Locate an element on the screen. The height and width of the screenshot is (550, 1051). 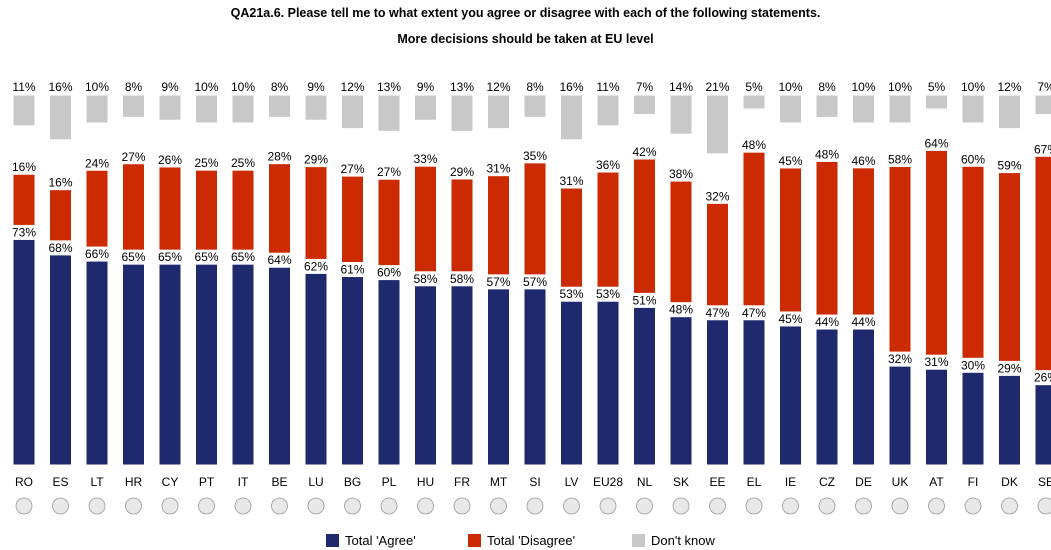
value-label-disagree: 26% is located at coordinates (170, 160).